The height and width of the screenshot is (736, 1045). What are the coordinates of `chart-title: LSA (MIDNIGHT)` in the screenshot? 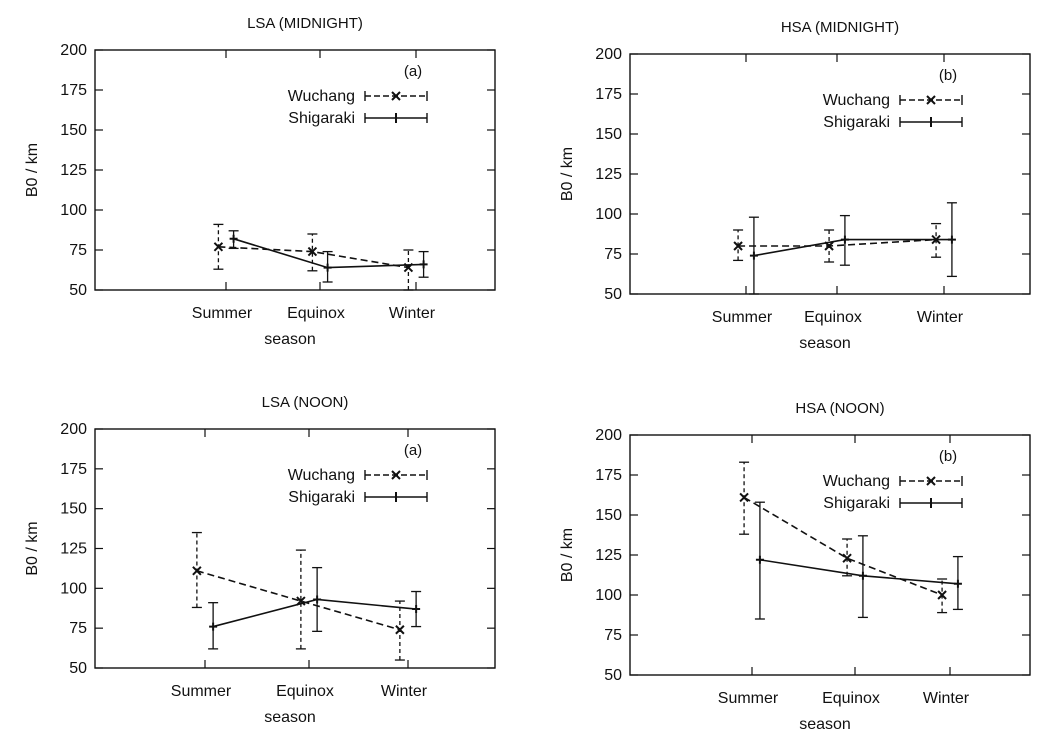 It's located at (305, 23).